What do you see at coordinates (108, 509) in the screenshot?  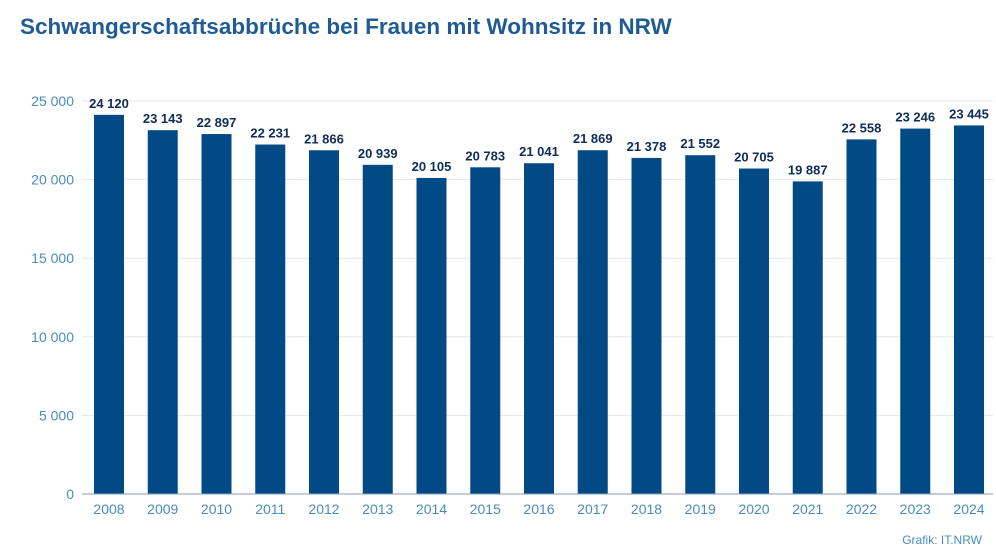 I see `x-tick-label: 2008` at bounding box center [108, 509].